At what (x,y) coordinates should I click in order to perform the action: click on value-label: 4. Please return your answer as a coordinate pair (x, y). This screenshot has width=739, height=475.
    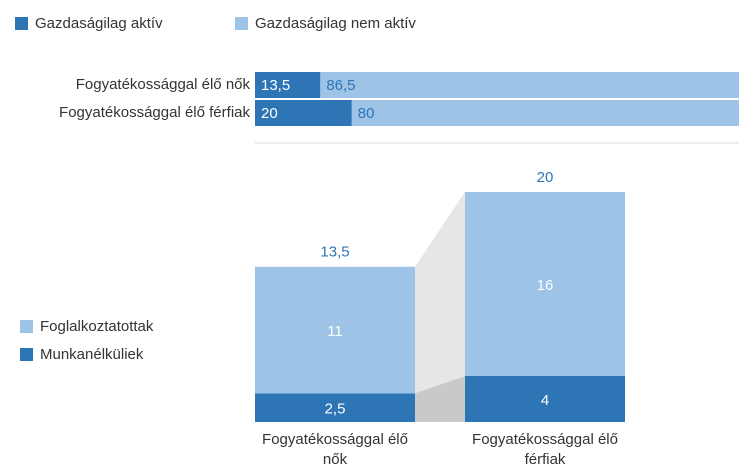
    Looking at the image, I should click on (545, 400).